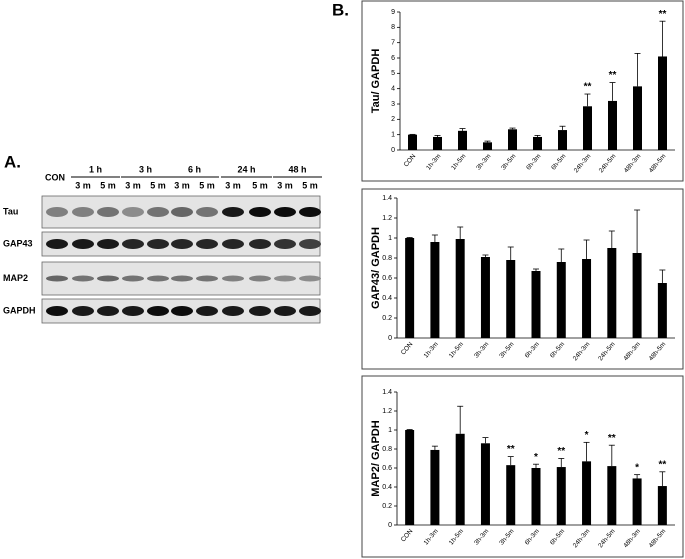 The image size is (685, 559). What do you see at coordinates (297, 169) in the screenshot?
I see `blot-label: 48 h` at bounding box center [297, 169].